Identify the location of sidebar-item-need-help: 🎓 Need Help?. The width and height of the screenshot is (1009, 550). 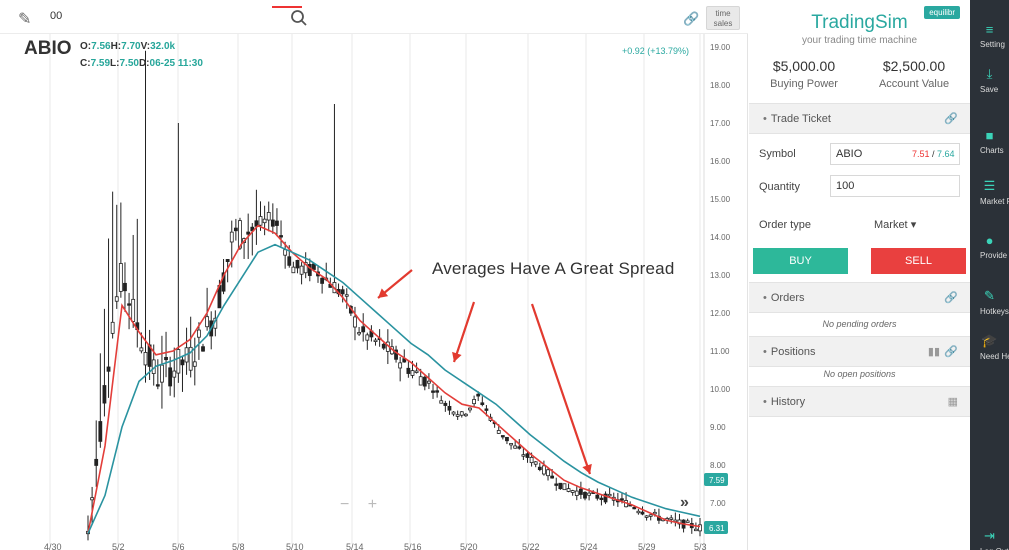
(989, 347).